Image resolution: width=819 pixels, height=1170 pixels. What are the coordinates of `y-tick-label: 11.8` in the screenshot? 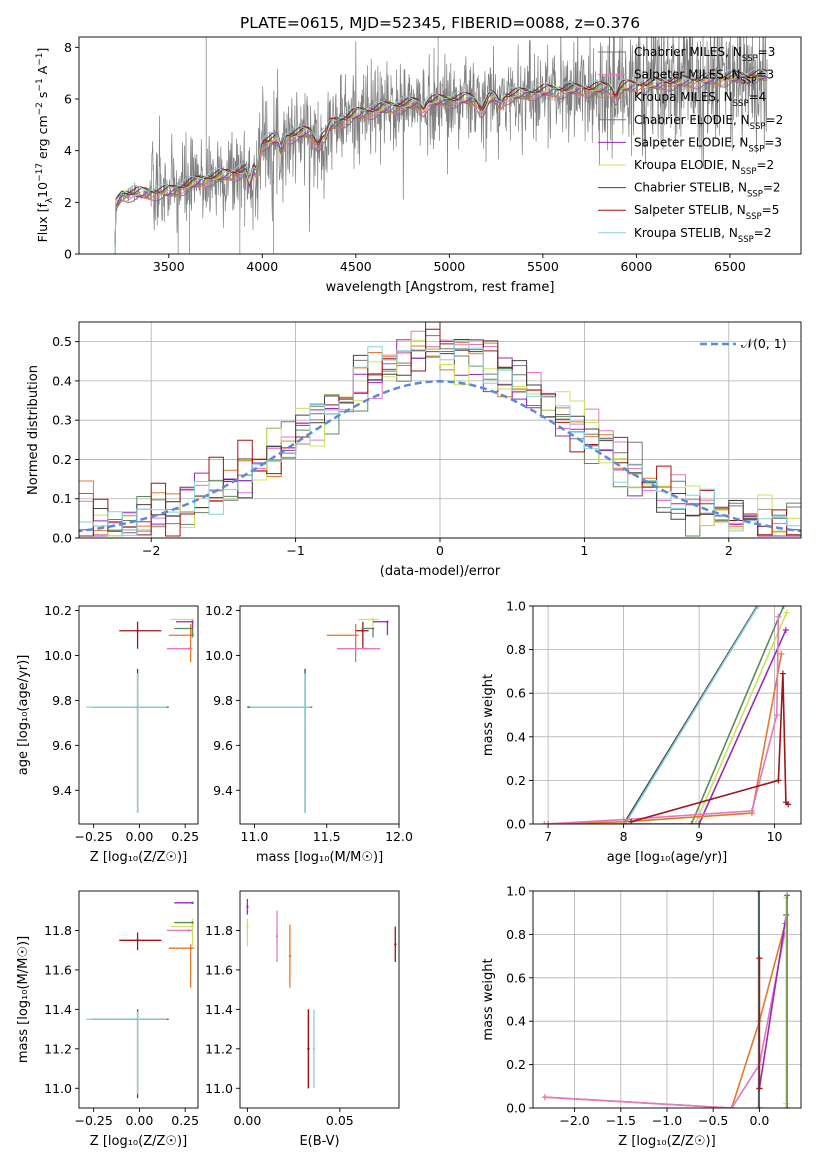 It's located at (58, 930).